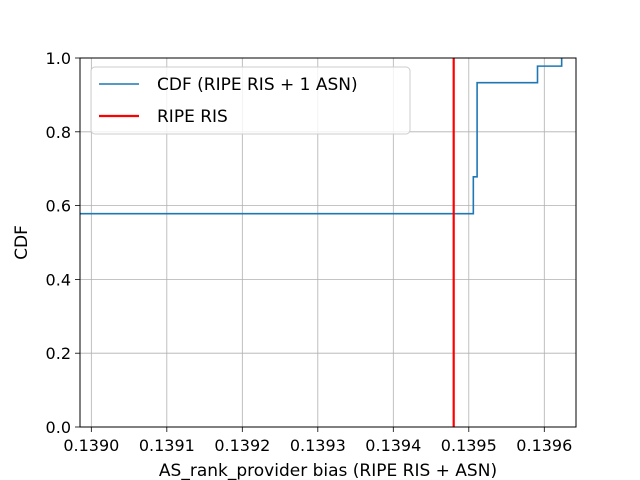 This screenshot has width=640, height=480. Describe the element at coordinates (318, 445) in the screenshot. I see `x-tick-label: 0.1393` at that location.